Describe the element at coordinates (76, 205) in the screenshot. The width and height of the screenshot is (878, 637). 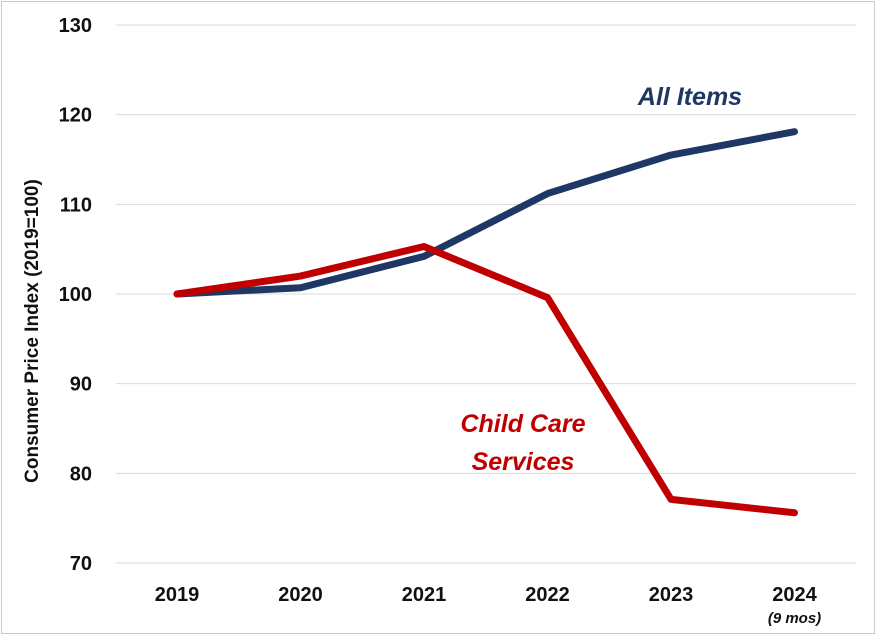
I see `y-tick-110: 110` at that location.